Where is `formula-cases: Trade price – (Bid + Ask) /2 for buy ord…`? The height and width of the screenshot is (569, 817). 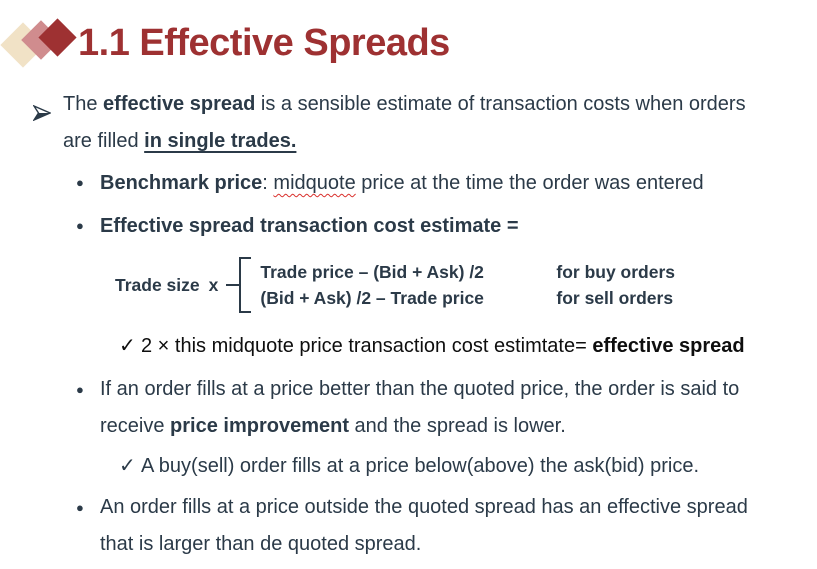 formula-cases: Trade price – (Bid + Ask) /2 for buy ord… is located at coordinates (467, 285).